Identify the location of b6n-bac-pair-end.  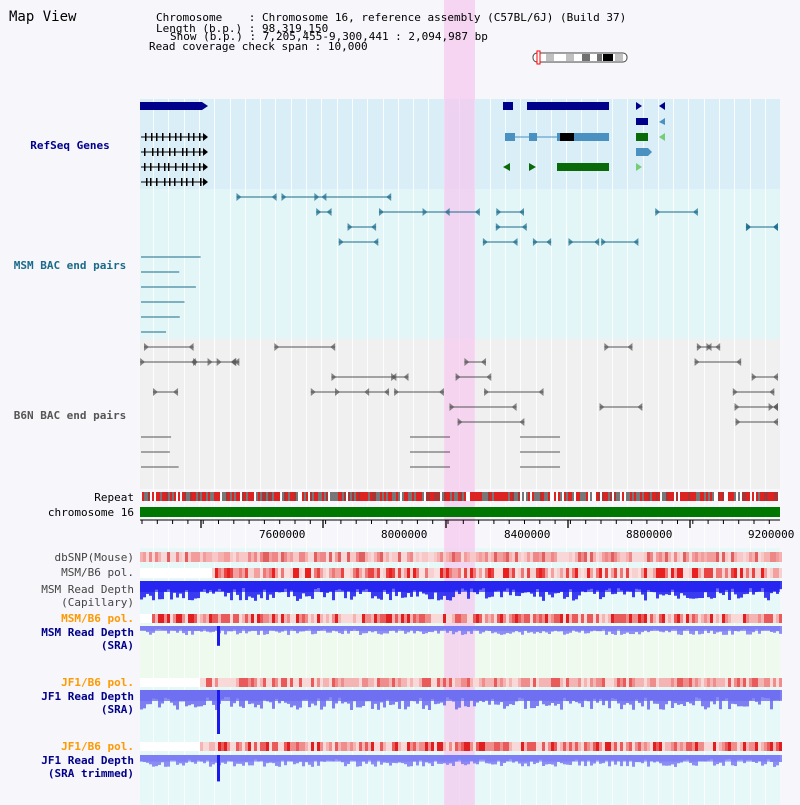
(458, 377).